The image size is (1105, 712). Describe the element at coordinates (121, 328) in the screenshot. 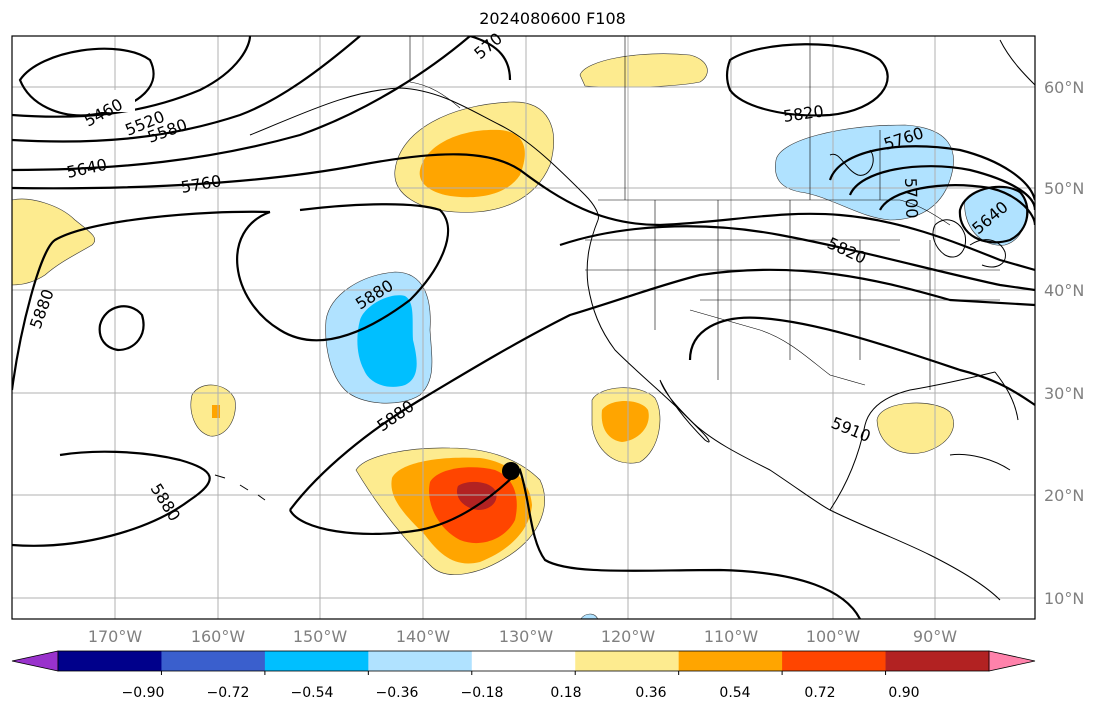

I see `contour-5880-closed` at that location.